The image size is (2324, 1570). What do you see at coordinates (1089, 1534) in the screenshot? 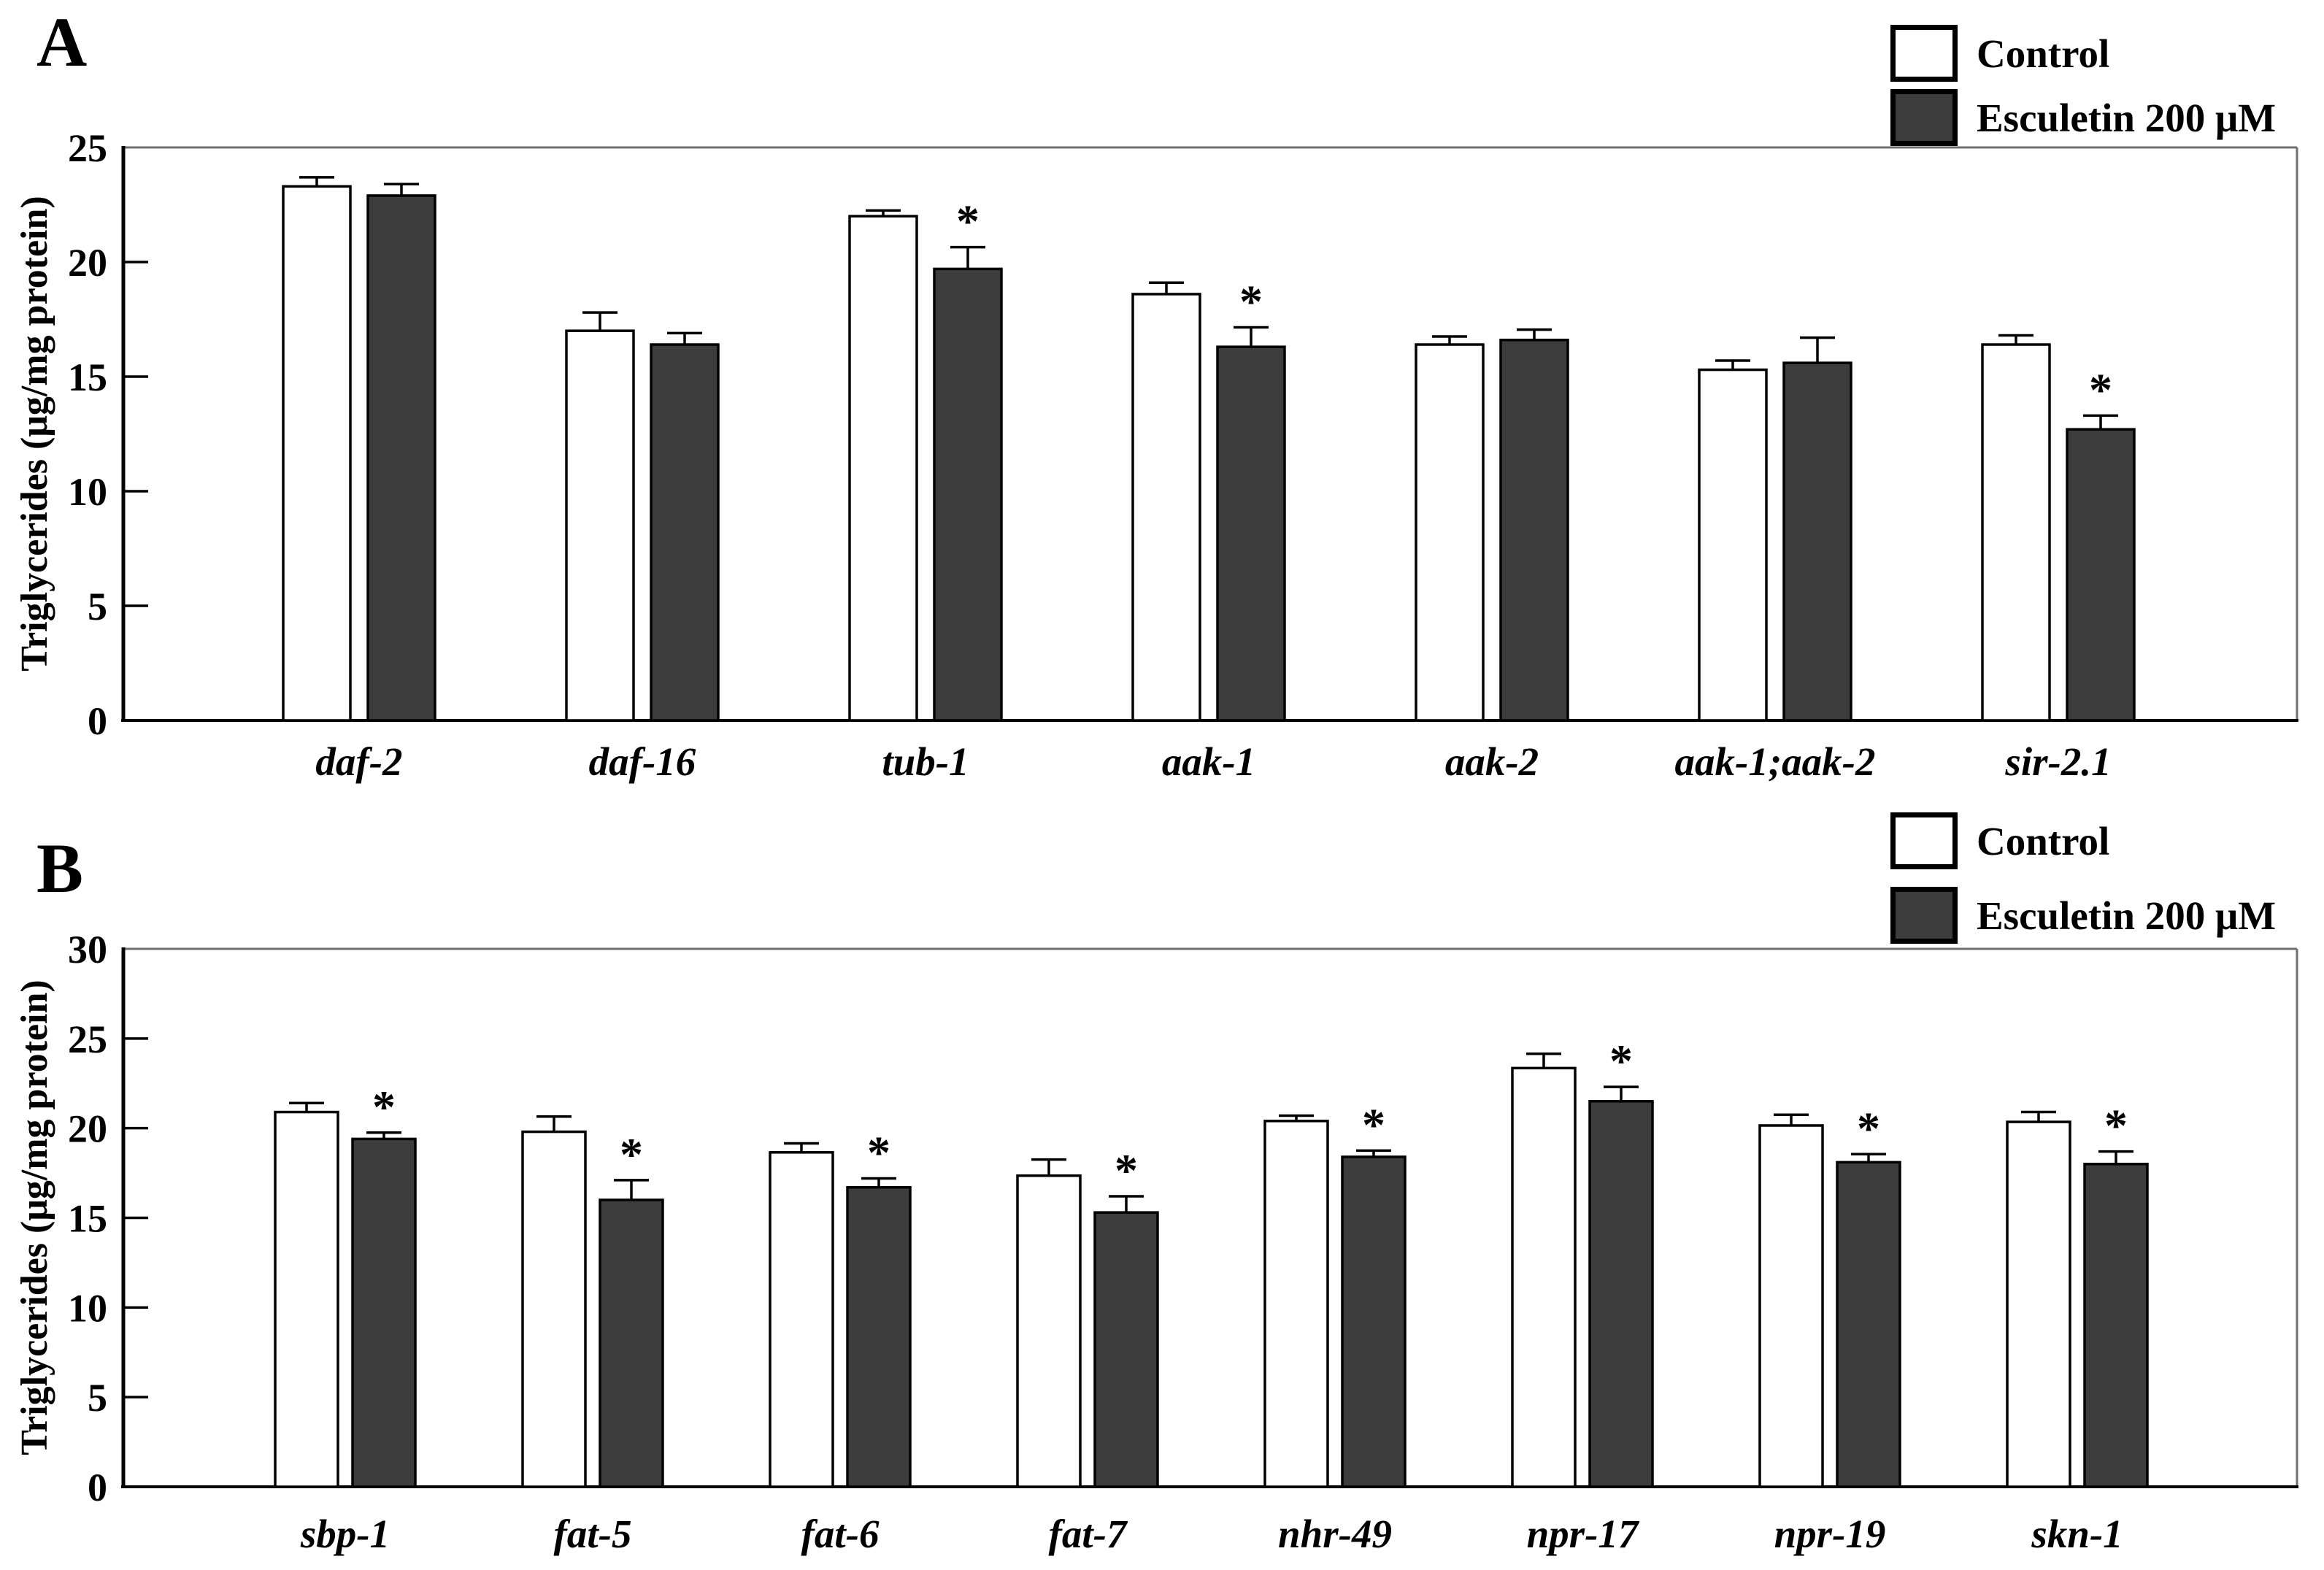
I see `panel-b-category-label-fat-7: fat-7` at bounding box center [1089, 1534].